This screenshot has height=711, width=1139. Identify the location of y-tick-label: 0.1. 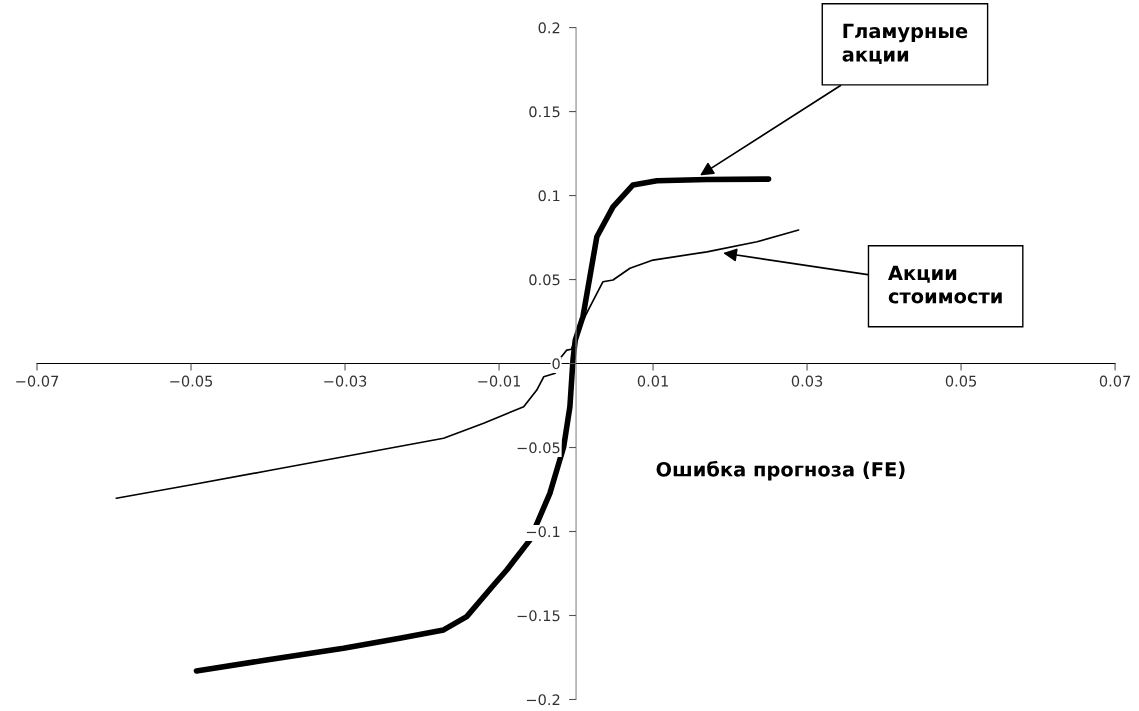
(549, 196).